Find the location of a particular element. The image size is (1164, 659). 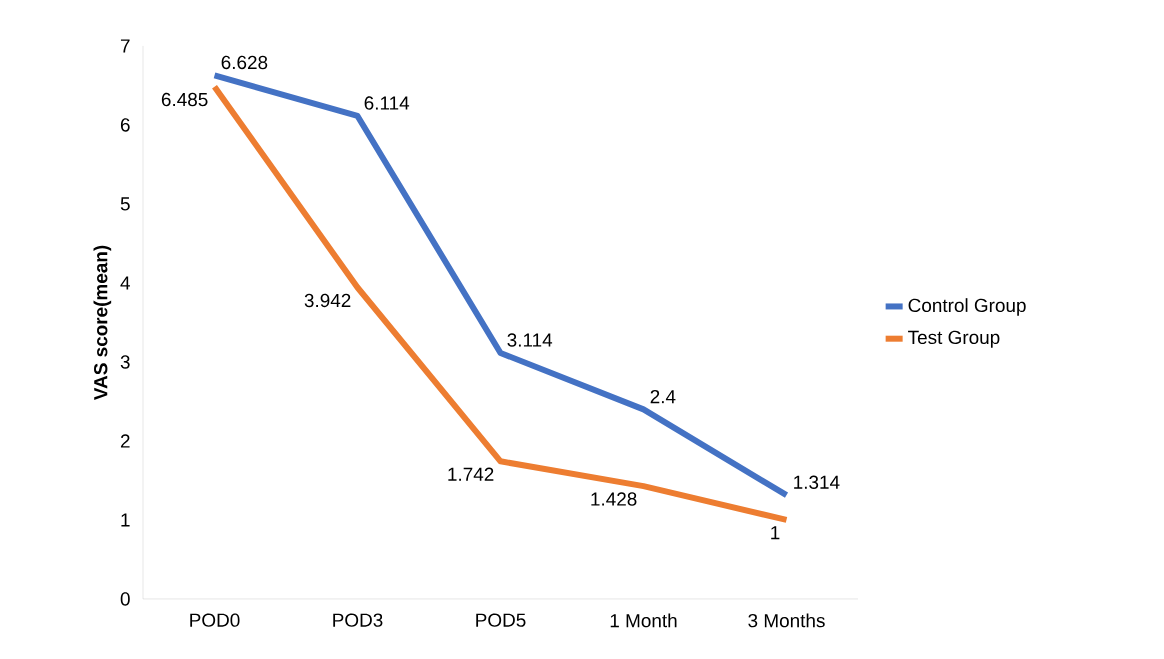

data-label: 1.742 is located at coordinates (471, 474).